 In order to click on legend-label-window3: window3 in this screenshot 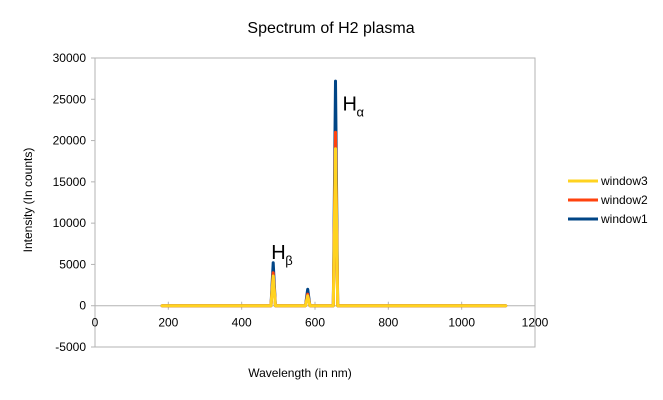, I will do `click(624, 181)`.